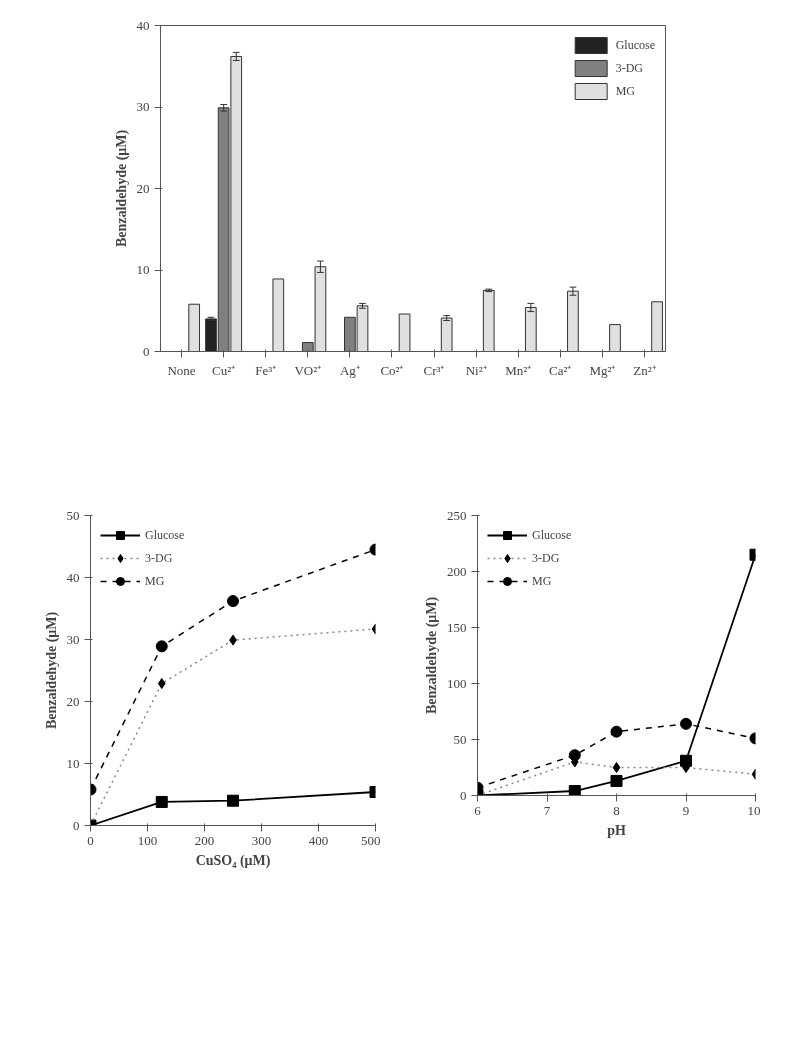 The width and height of the screenshot is (796, 1061). What do you see at coordinates (308, 370) in the screenshot?
I see `x-tick-label: VO²⁺` at bounding box center [308, 370].